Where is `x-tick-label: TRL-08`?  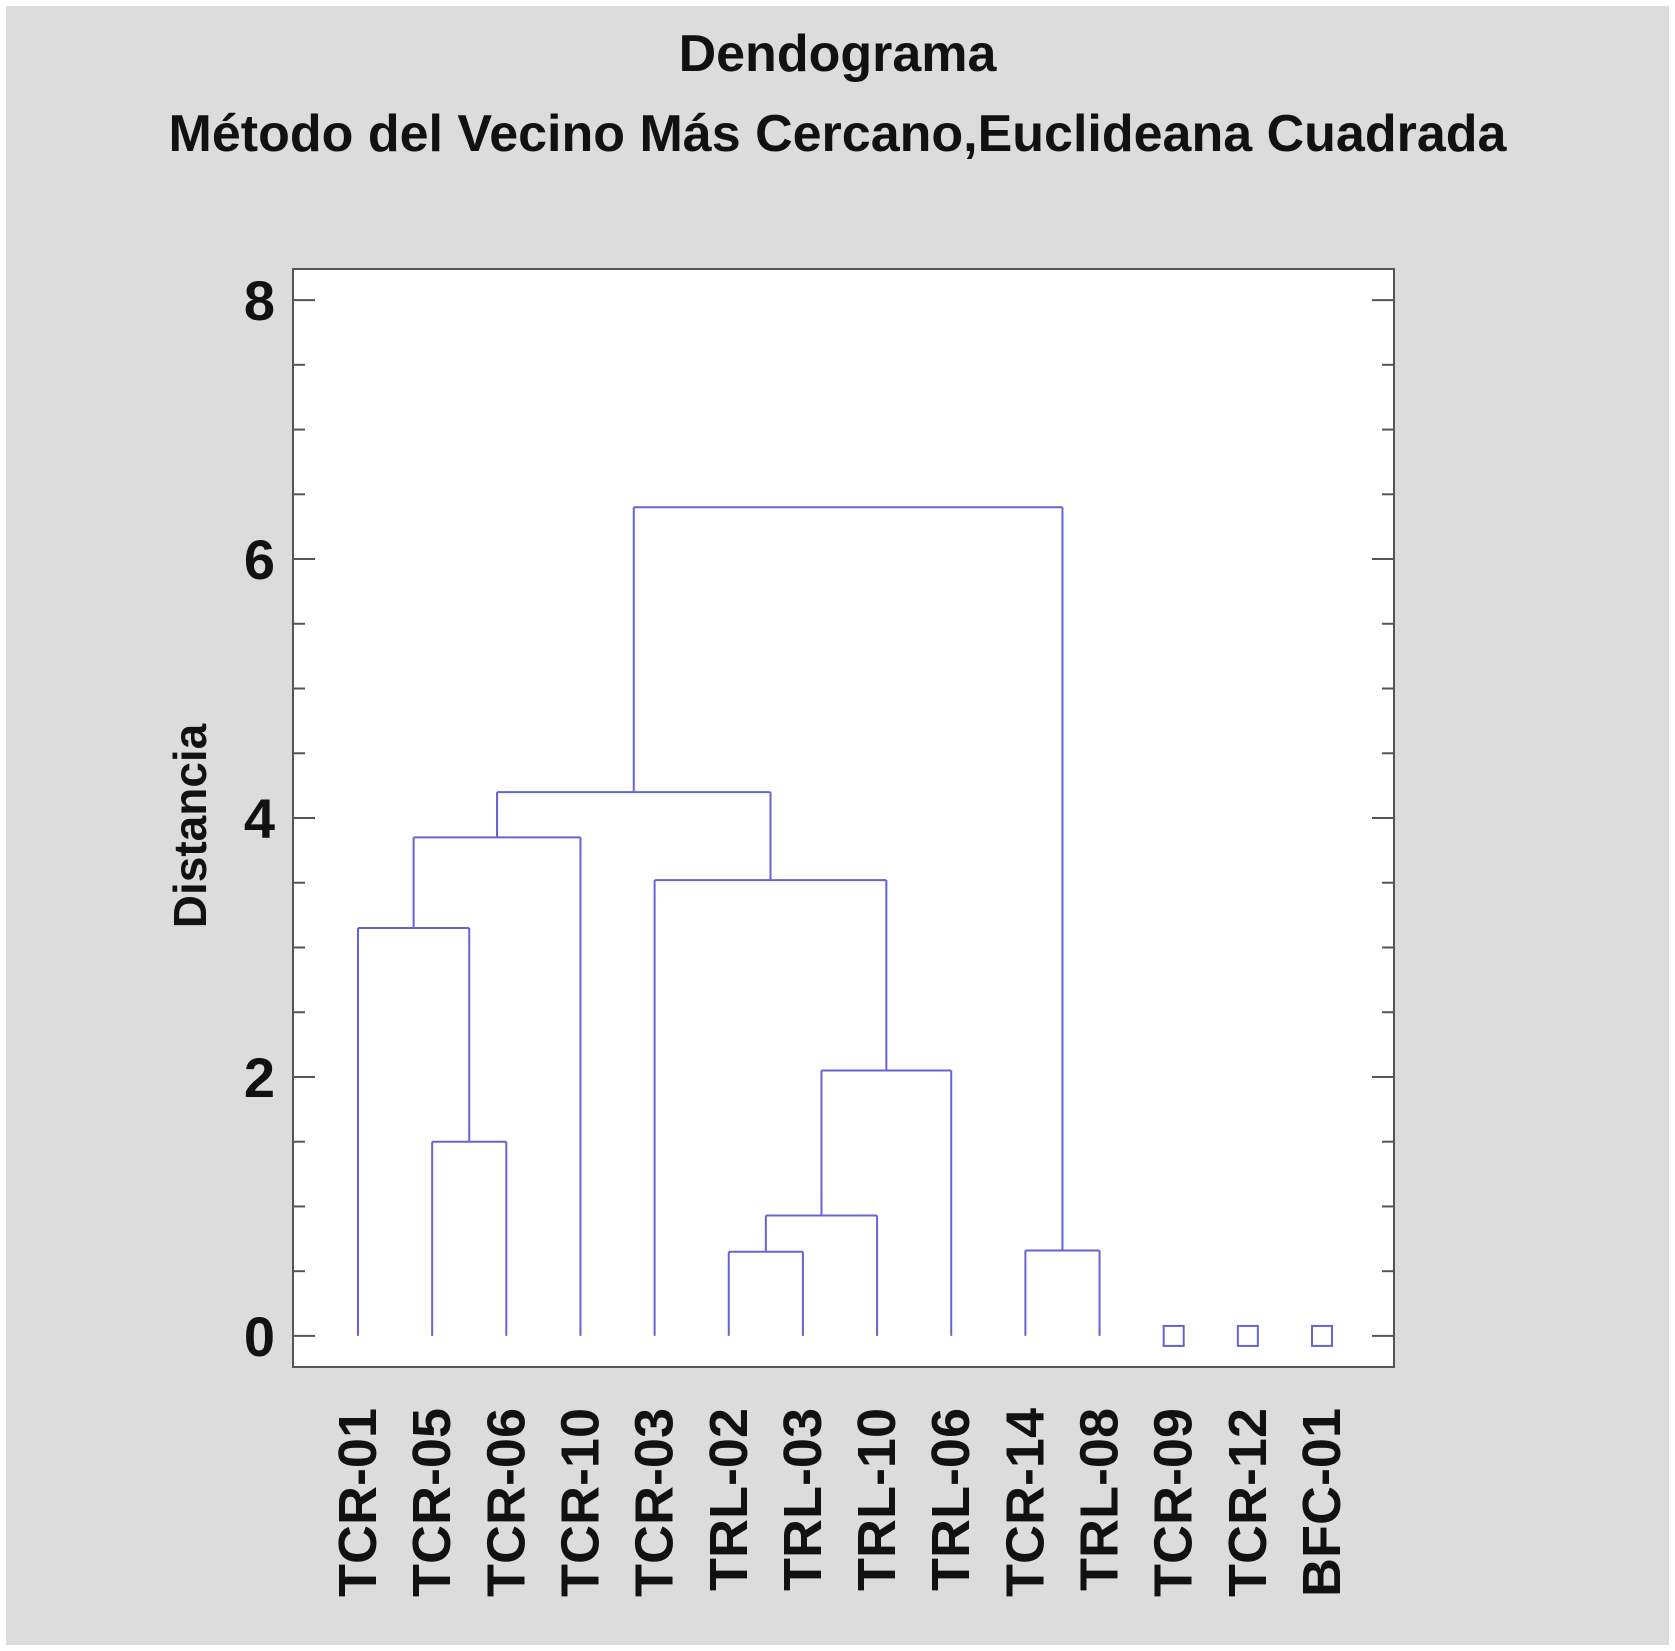 x-tick-label: TRL-08 is located at coordinates (1100, 1499).